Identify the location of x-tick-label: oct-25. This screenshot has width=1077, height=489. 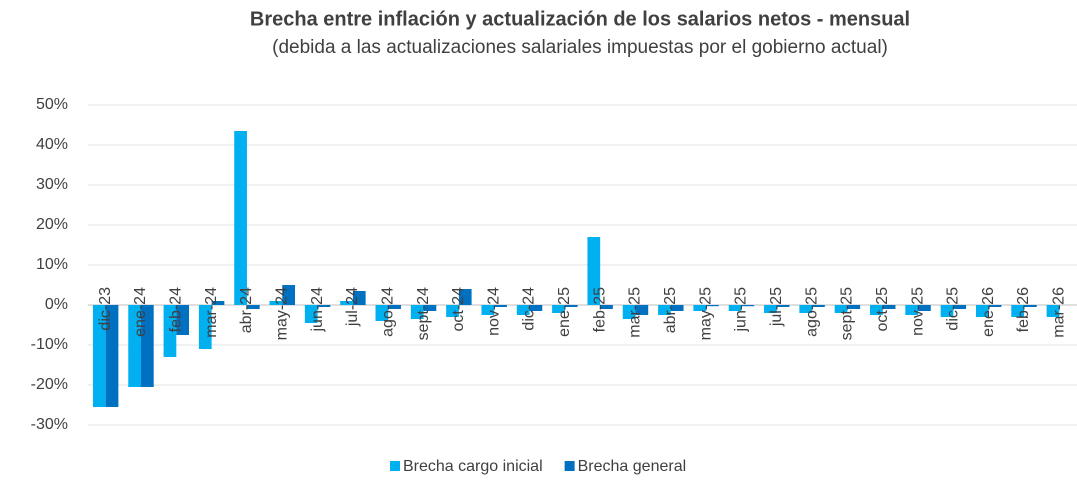
(882, 309).